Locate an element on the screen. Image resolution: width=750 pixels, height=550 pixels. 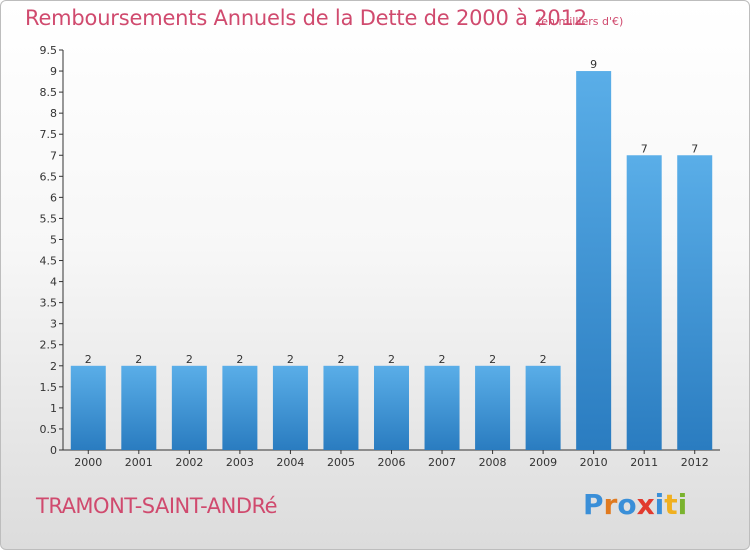
logo-letter: r is located at coordinates (610, 504).